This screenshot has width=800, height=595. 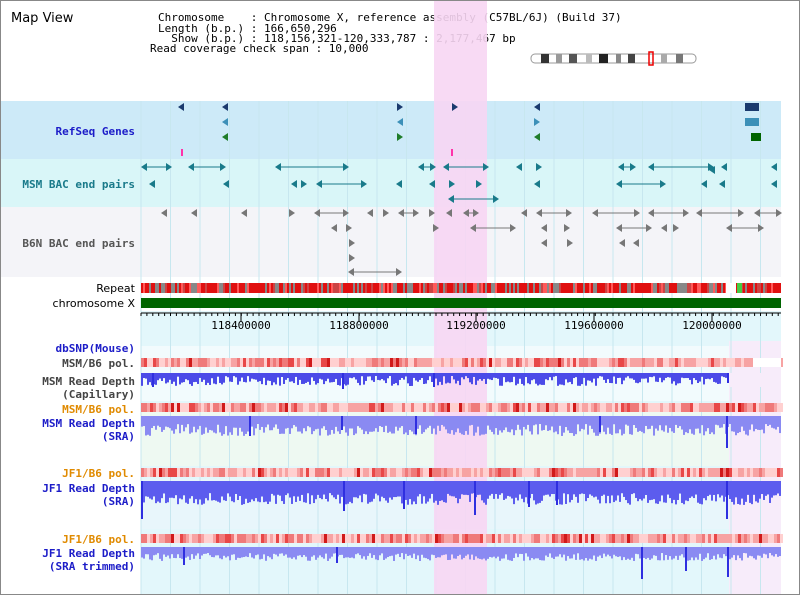 I want to click on feature-arrow, so click(x=724, y=167).